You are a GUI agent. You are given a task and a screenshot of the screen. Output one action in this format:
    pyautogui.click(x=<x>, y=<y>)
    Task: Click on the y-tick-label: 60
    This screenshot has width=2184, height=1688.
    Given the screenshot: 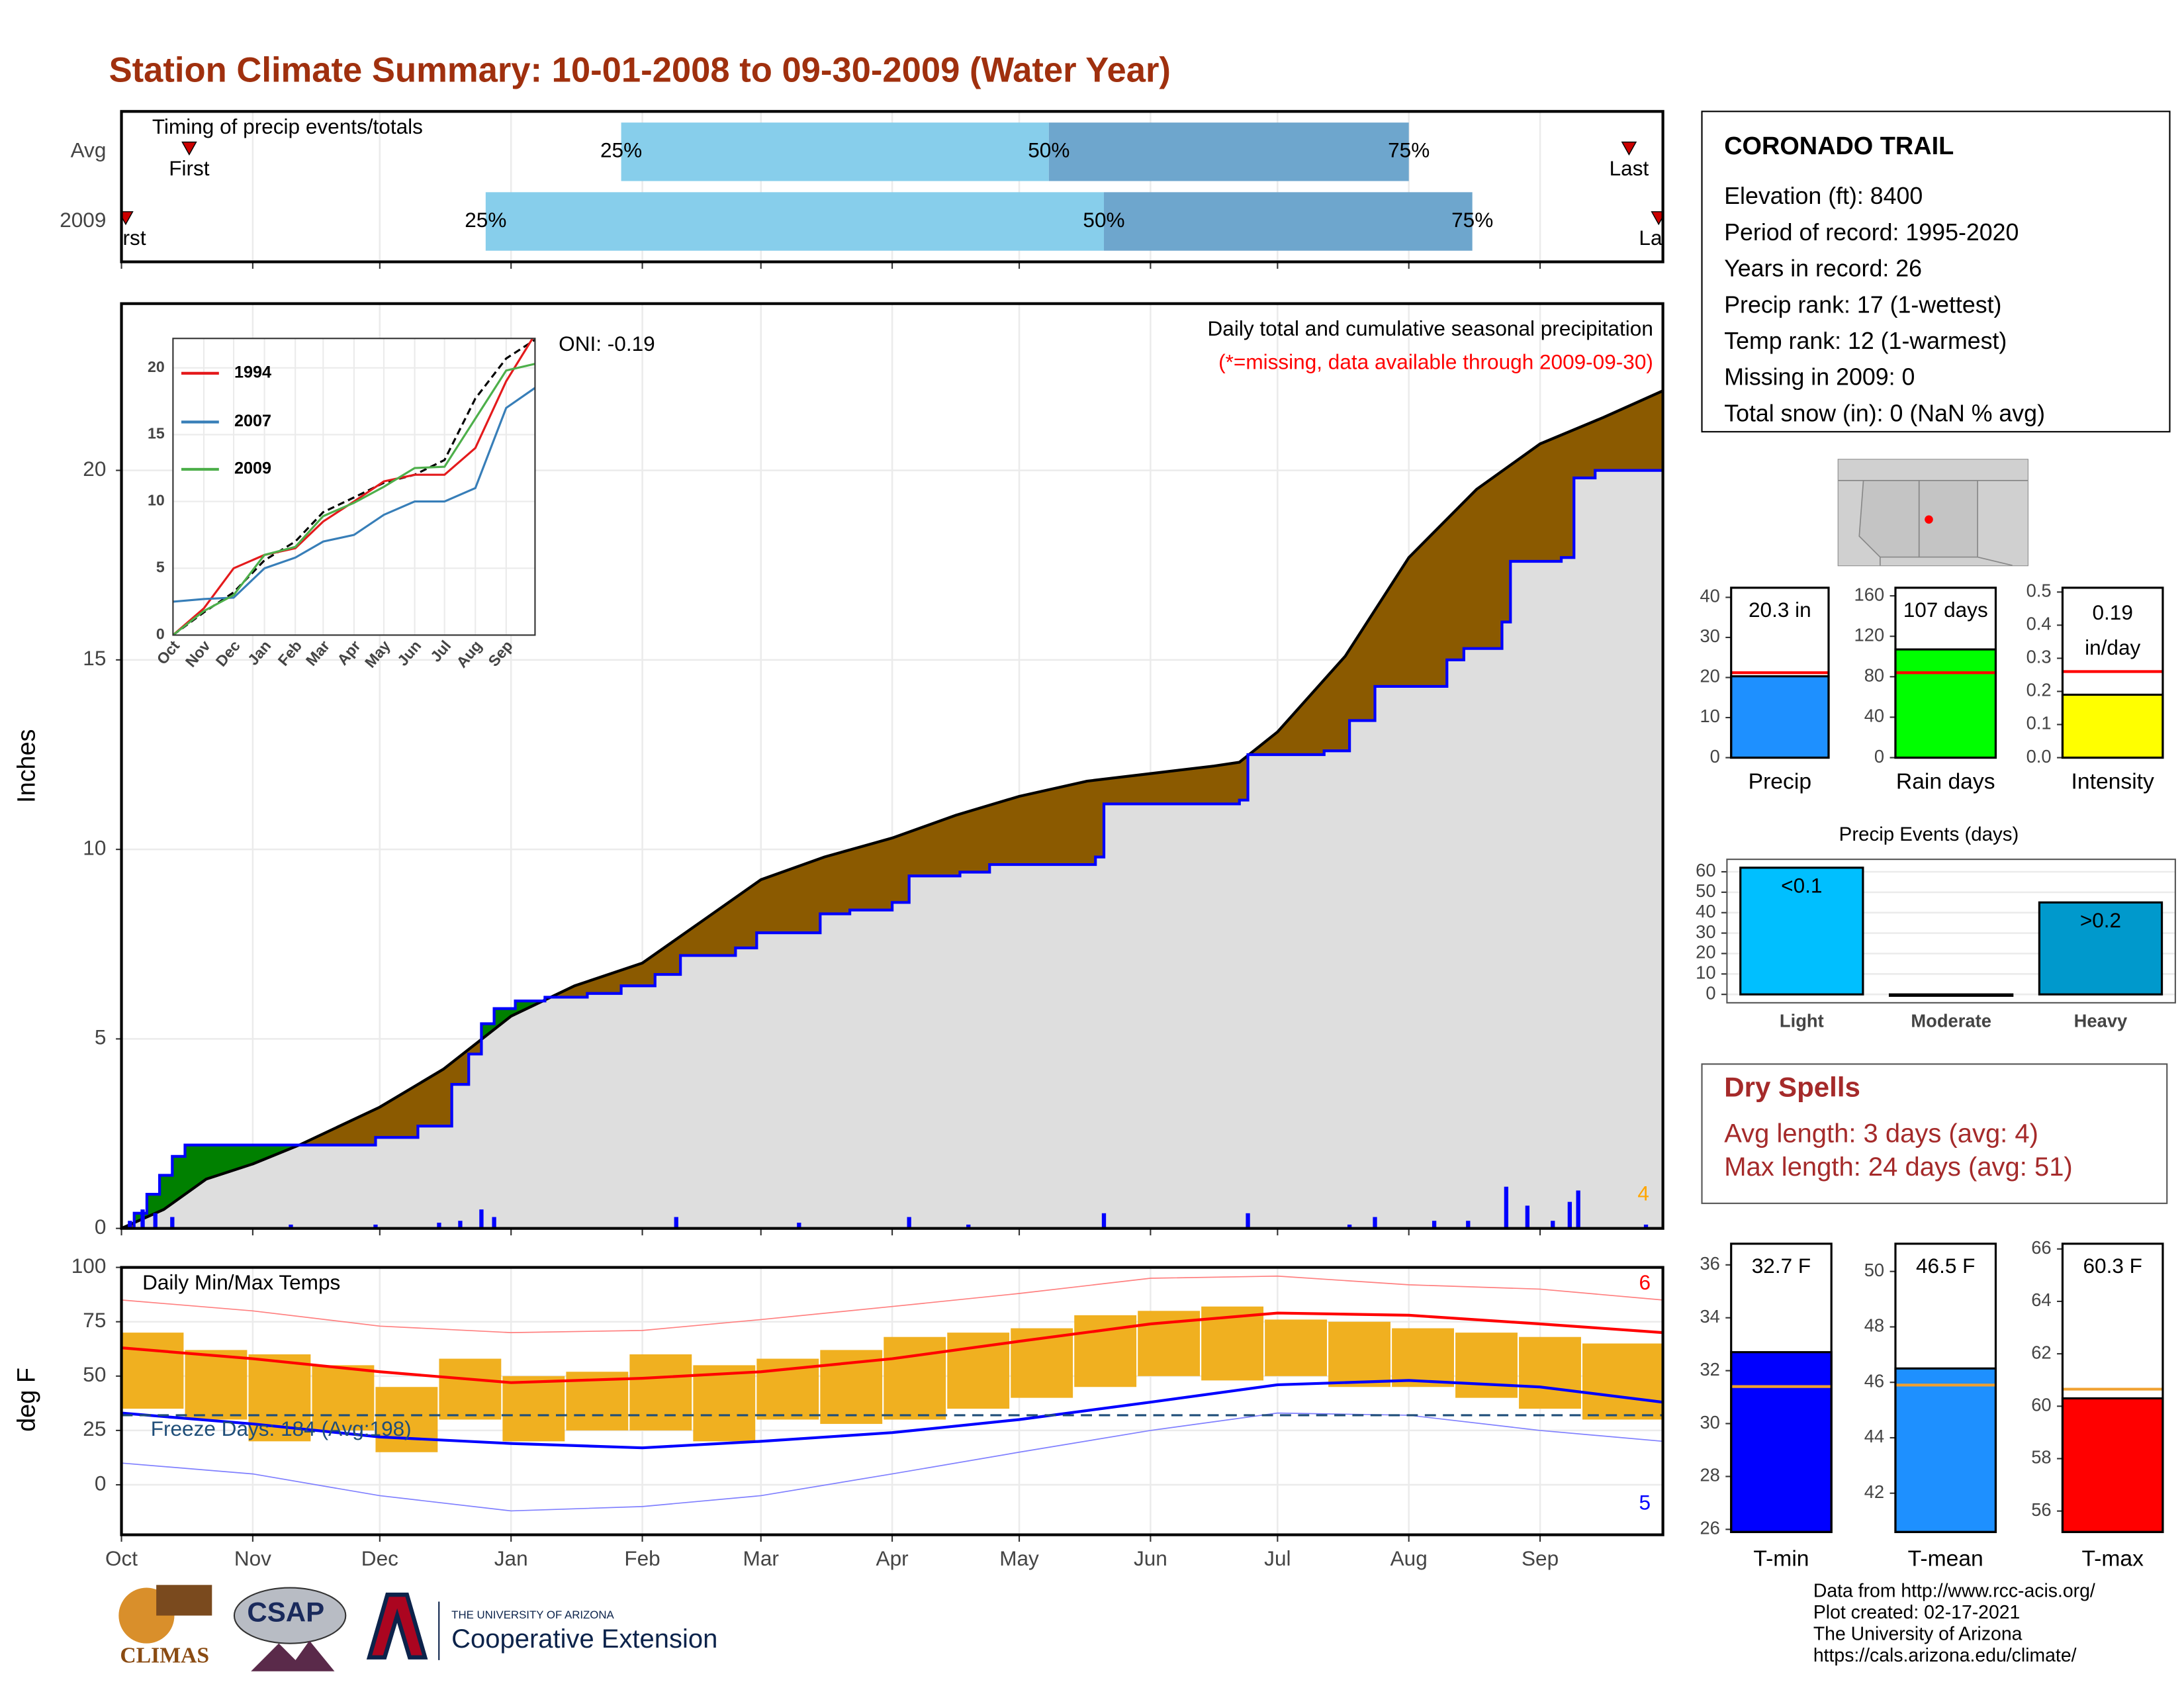 What is the action you would take?
    pyautogui.click(x=2041, y=1405)
    